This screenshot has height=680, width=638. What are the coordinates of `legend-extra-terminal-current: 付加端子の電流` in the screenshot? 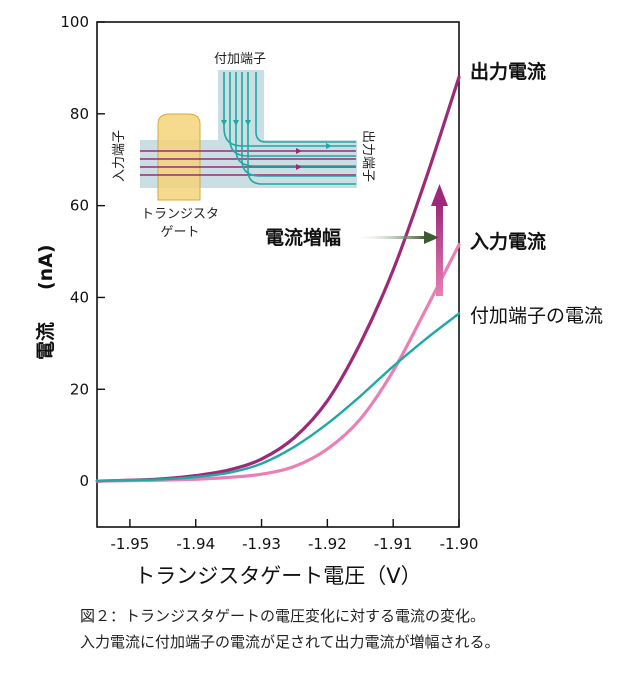 It's located at (536, 316).